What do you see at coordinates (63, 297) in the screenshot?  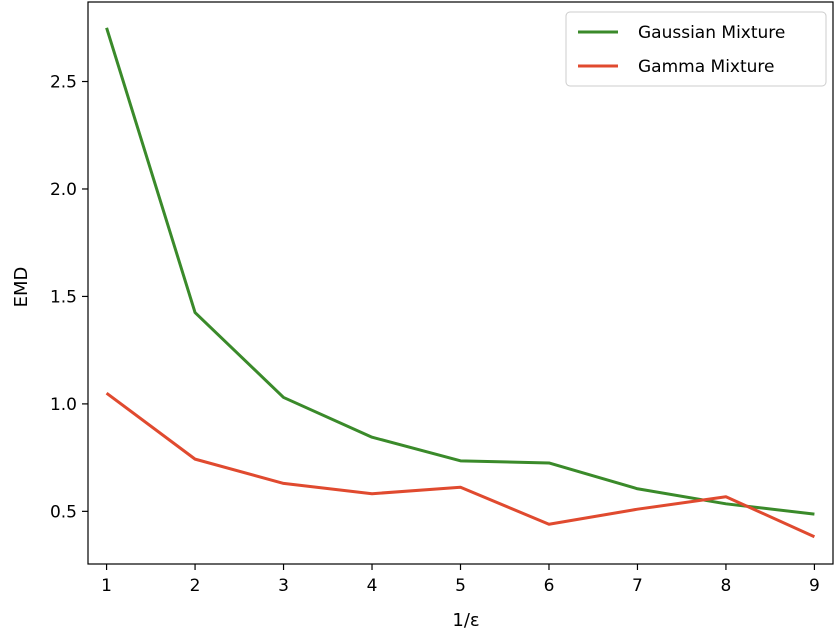 I see `y-tick-label: 1.5` at bounding box center [63, 297].